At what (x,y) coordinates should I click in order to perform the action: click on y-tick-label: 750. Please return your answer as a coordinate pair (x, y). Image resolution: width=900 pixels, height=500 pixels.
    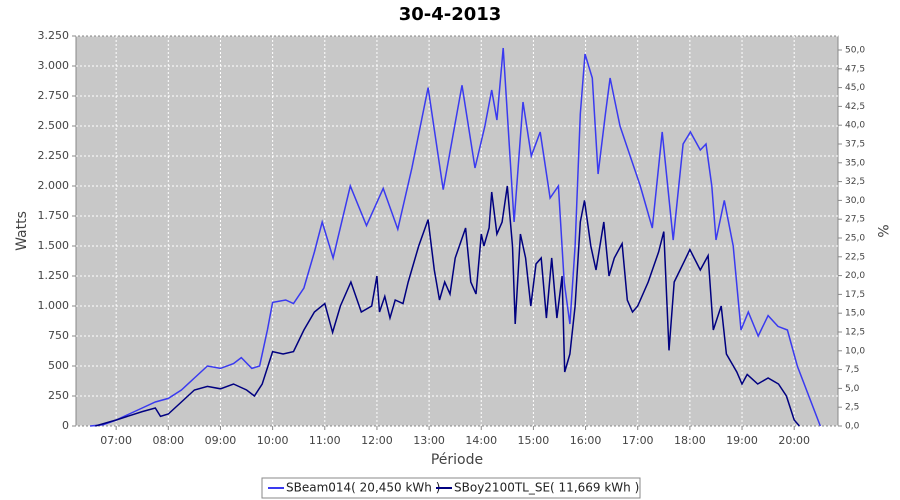
    Looking at the image, I should click on (58, 335).